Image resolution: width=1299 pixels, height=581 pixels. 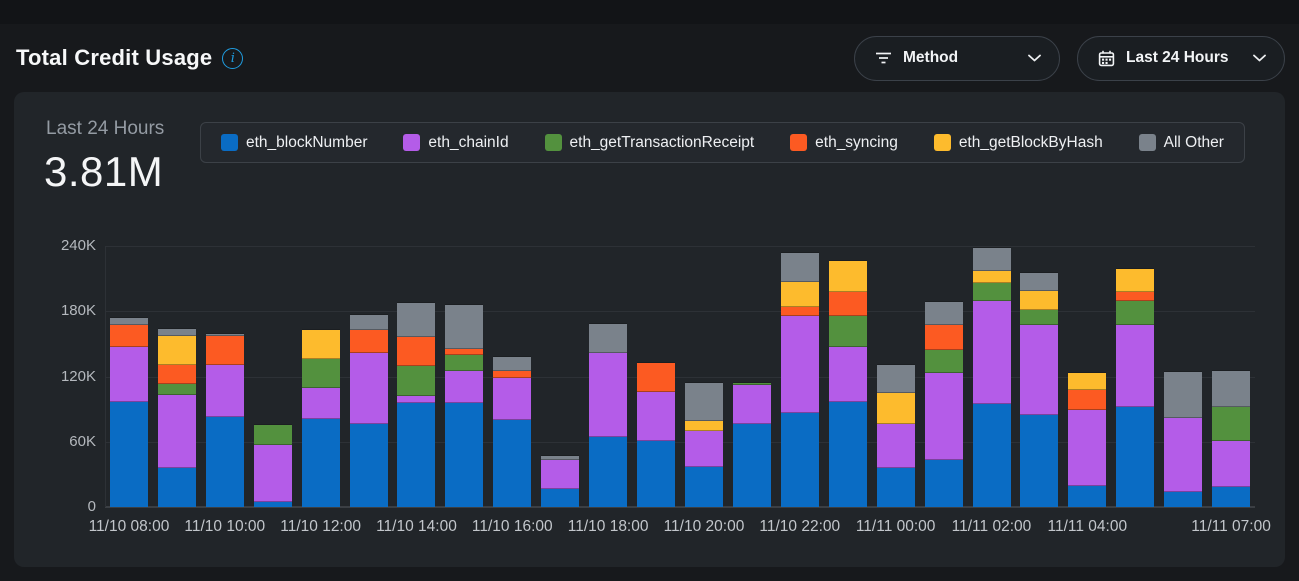 What do you see at coordinates (1181, 58) in the screenshot?
I see `time-range-dropdown: Last 24 Hours` at bounding box center [1181, 58].